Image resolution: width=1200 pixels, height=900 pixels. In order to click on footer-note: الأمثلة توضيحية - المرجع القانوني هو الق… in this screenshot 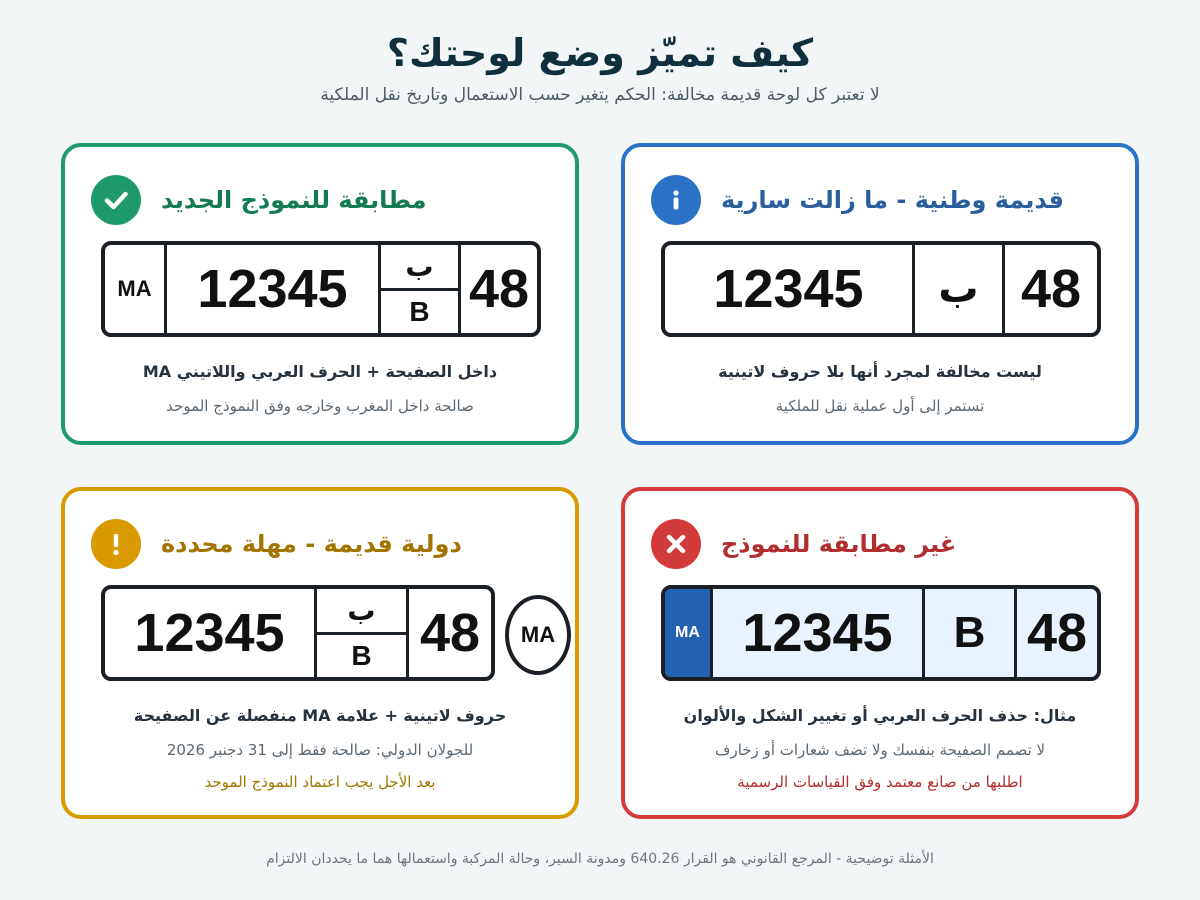, I will do `click(600, 859)`.